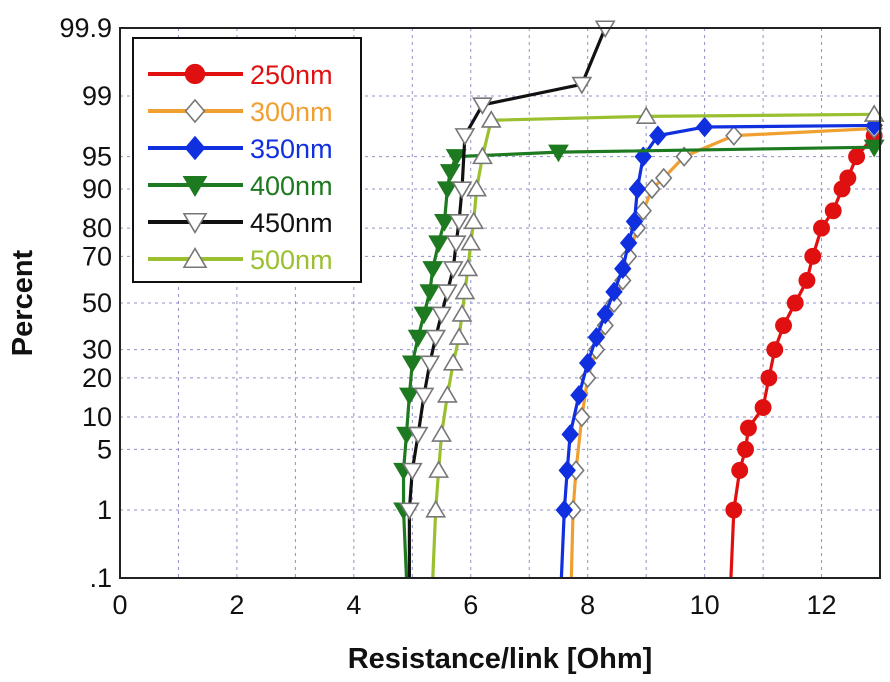  I want to click on x-tick-label: 8, so click(587, 605).